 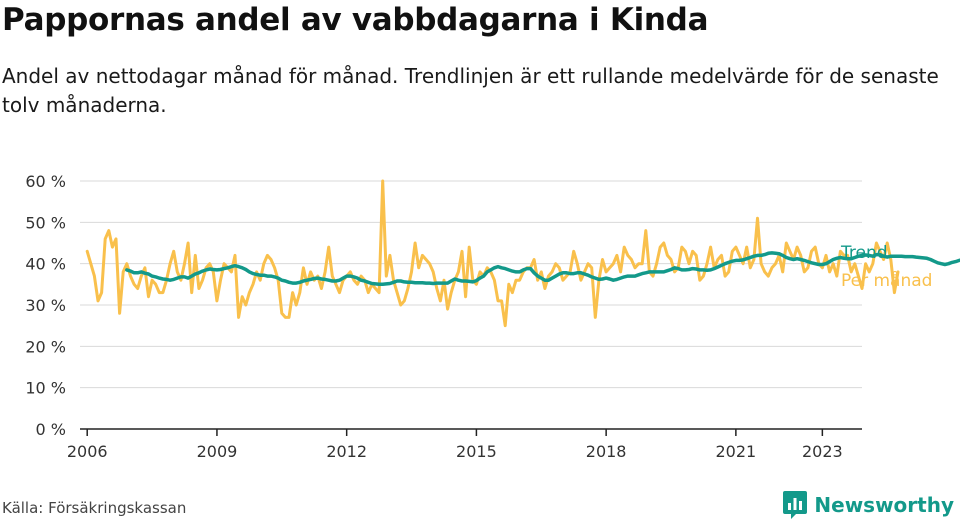 I want to click on series-line-trend, so click(x=542, y=269).